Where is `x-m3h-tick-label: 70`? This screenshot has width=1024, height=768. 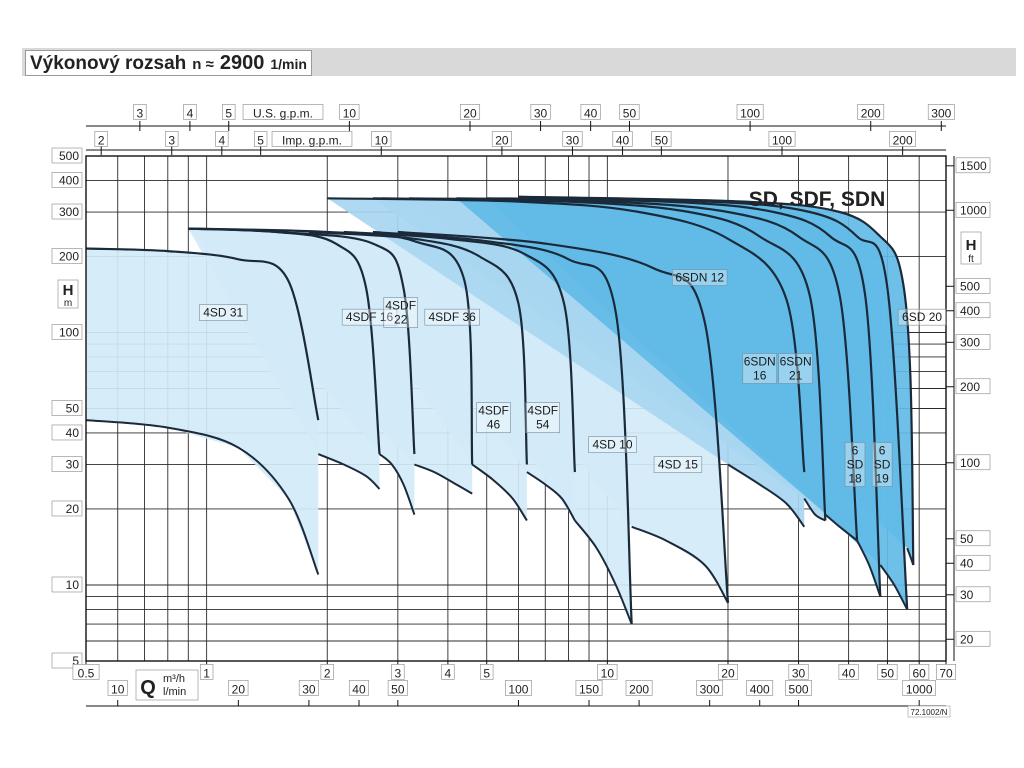
x-m3h-tick-label: 70 is located at coordinates (946, 674).